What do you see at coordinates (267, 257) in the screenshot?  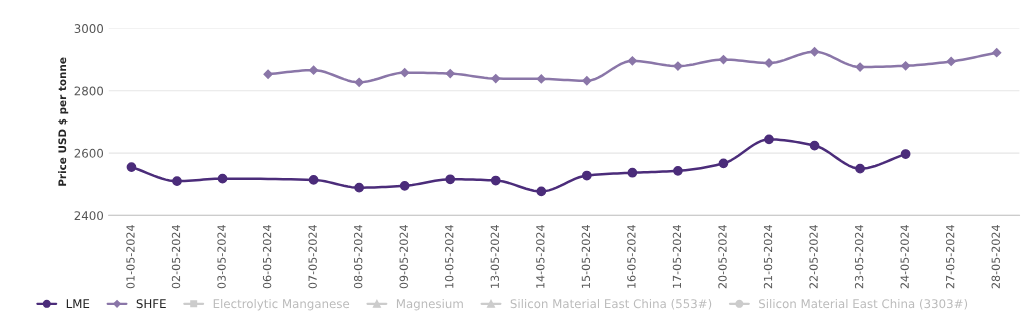 I see `x-tick-label: 06-05-2024` at bounding box center [267, 257].